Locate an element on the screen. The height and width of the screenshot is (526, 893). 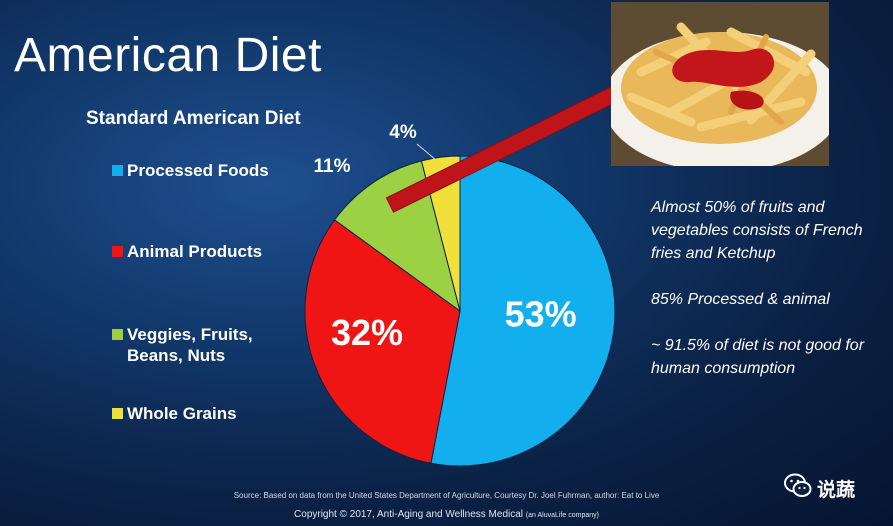
leader-line is located at coordinates (426, 152).